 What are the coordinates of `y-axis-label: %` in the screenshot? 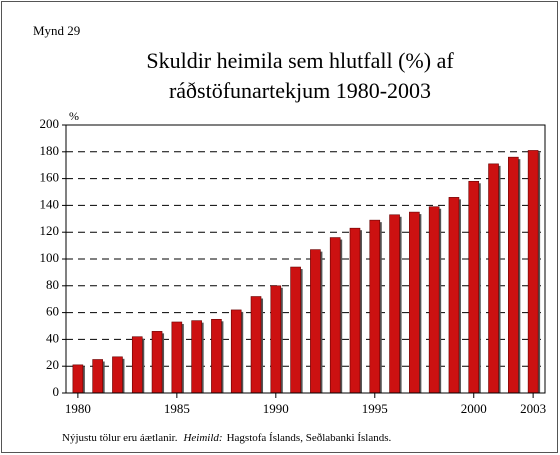 It's located at (74, 116).